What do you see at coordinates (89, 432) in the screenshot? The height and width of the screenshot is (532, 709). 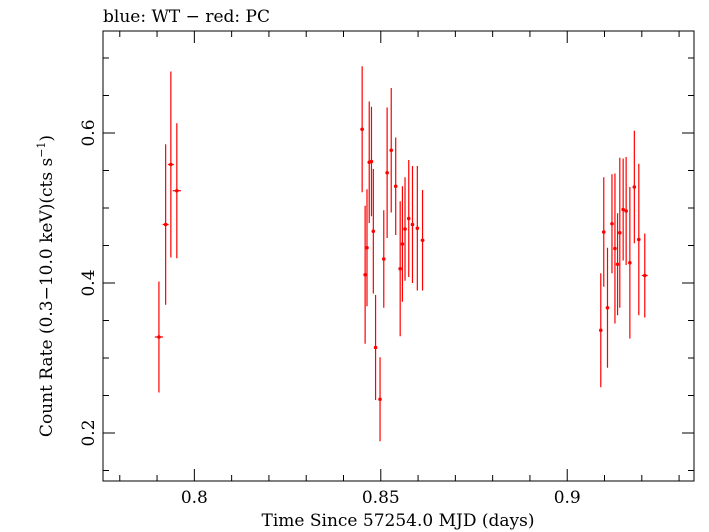 I see `y-tick-label: 0.2` at bounding box center [89, 432].